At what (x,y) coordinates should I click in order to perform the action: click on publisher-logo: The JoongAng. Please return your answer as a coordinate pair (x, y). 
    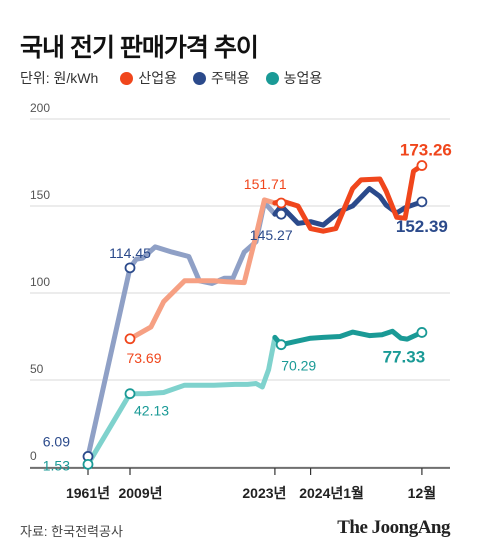
    Looking at the image, I should click on (393, 527).